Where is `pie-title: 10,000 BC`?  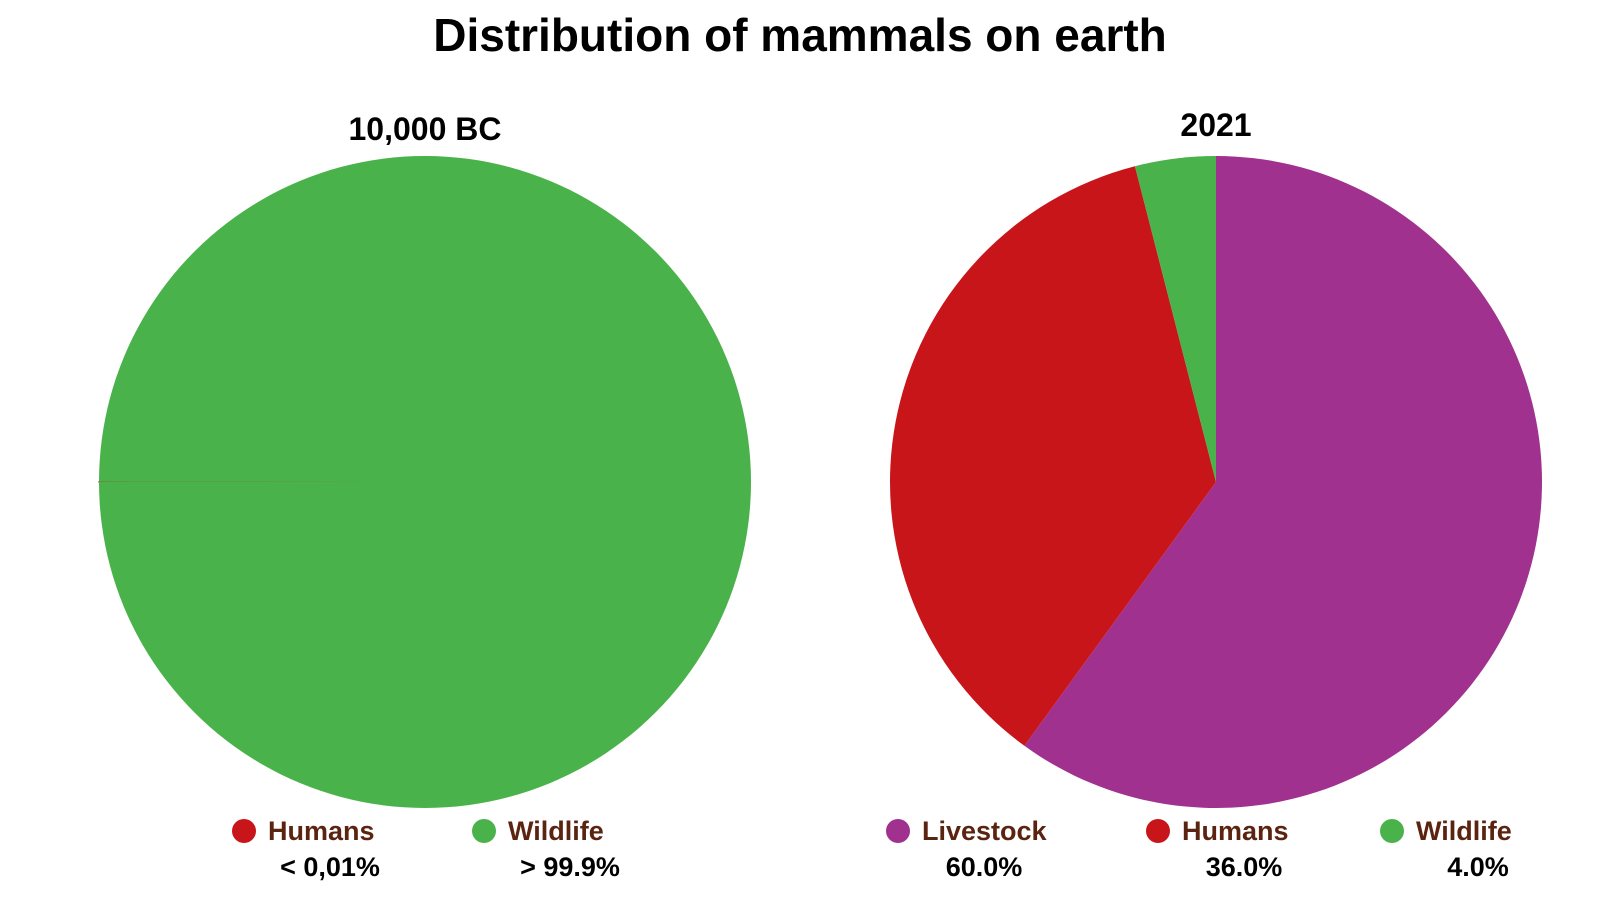 pie-title: 10,000 BC is located at coordinates (425, 129).